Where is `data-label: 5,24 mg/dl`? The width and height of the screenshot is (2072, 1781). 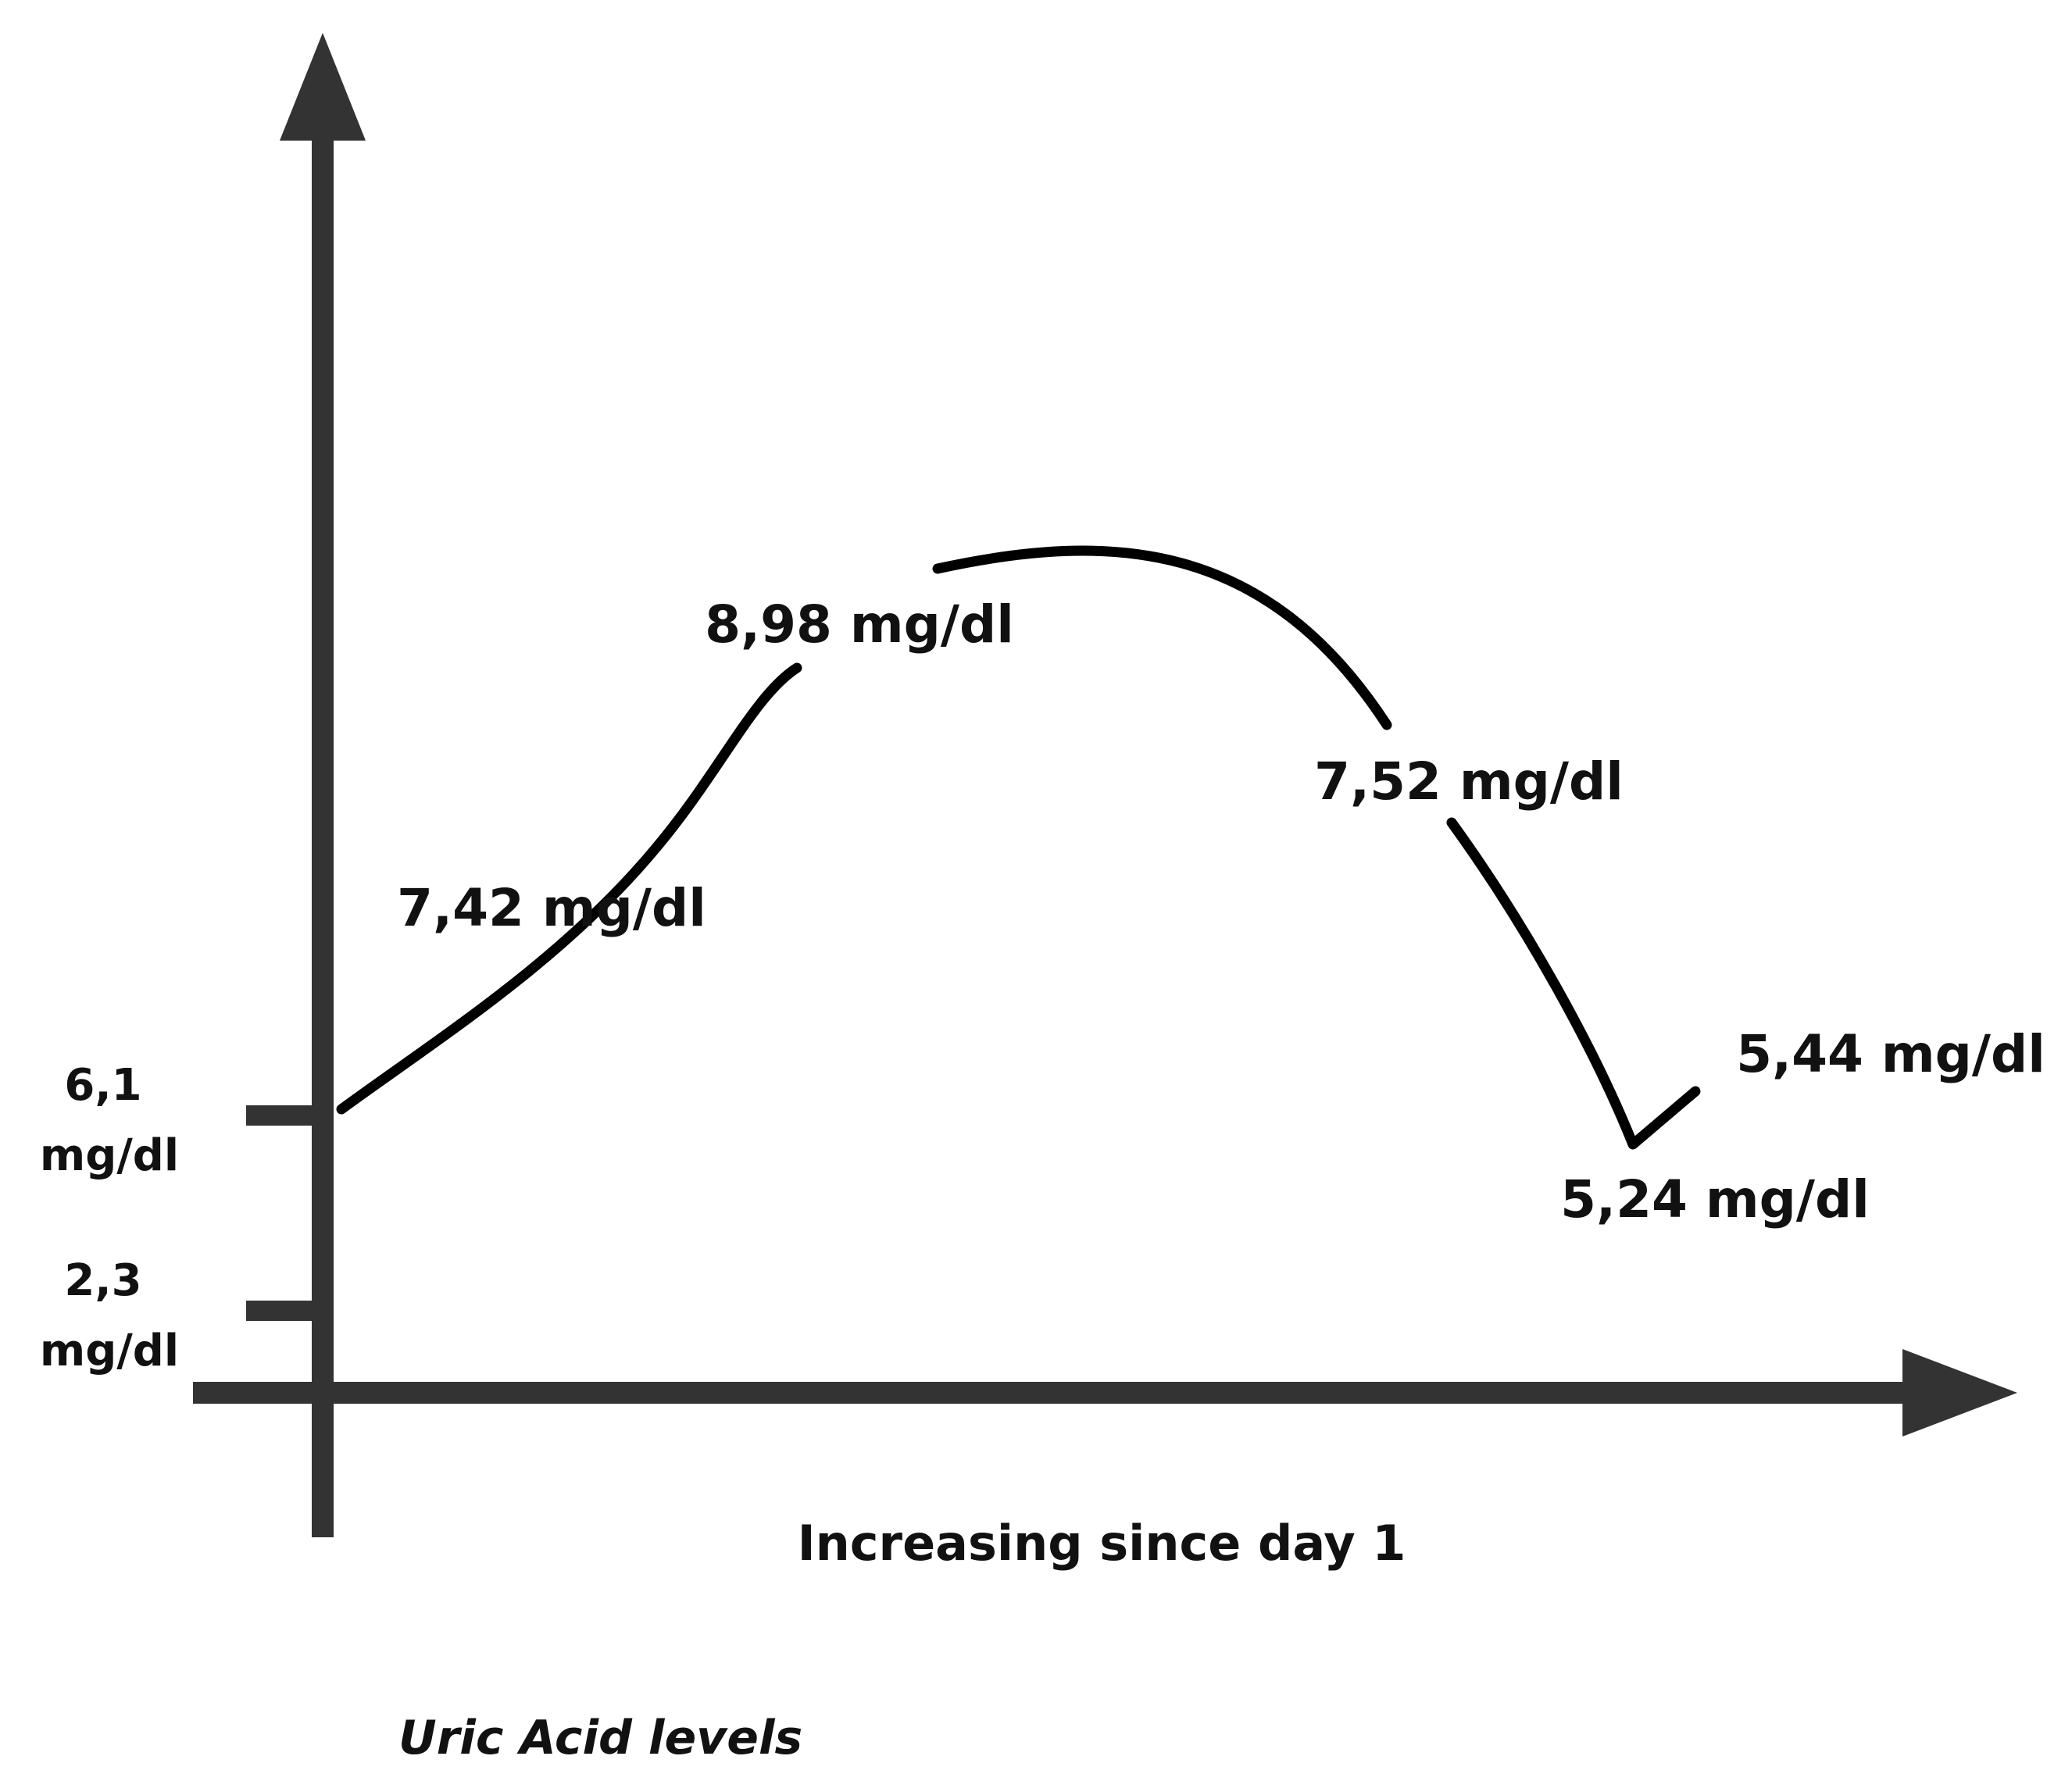
data-label: 5,24 mg/dl is located at coordinates (1715, 1199).